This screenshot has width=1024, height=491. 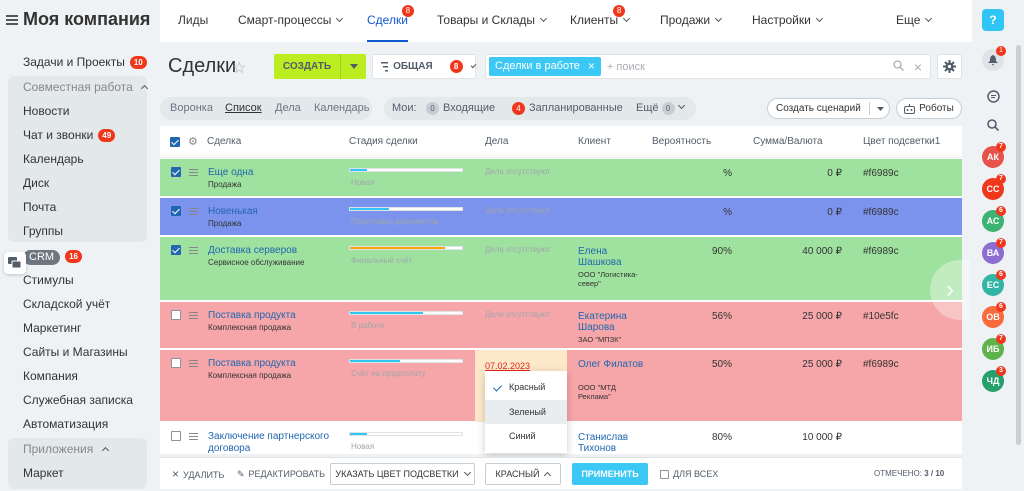 What do you see at coordinates (78, 400) in the screenshot?
I see `sidebar-item-memo: Служебная записка` at bounding box center [78, 400].